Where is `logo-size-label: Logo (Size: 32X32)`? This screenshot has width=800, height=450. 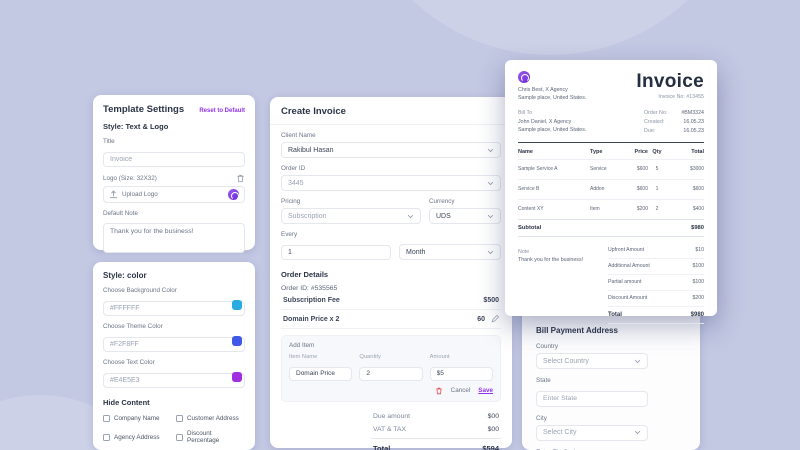 logo-size-label: Logo (Size: 32X32) is located at coordinates (130, 178).